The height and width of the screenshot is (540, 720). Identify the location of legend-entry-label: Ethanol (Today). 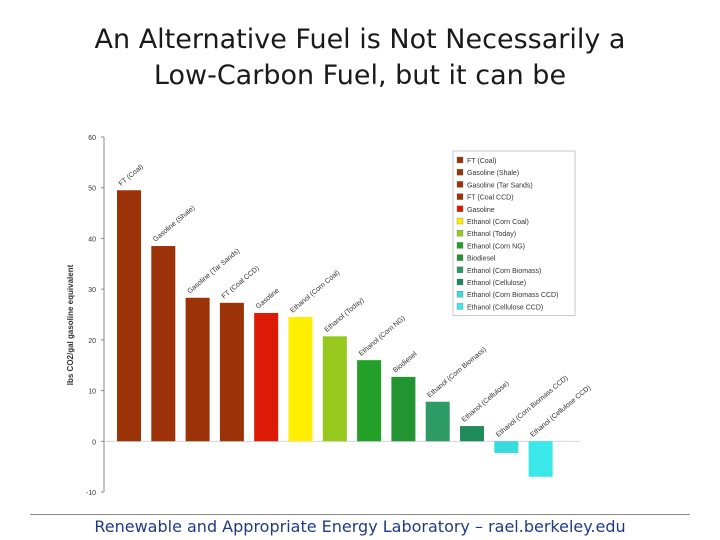
(491, 234).